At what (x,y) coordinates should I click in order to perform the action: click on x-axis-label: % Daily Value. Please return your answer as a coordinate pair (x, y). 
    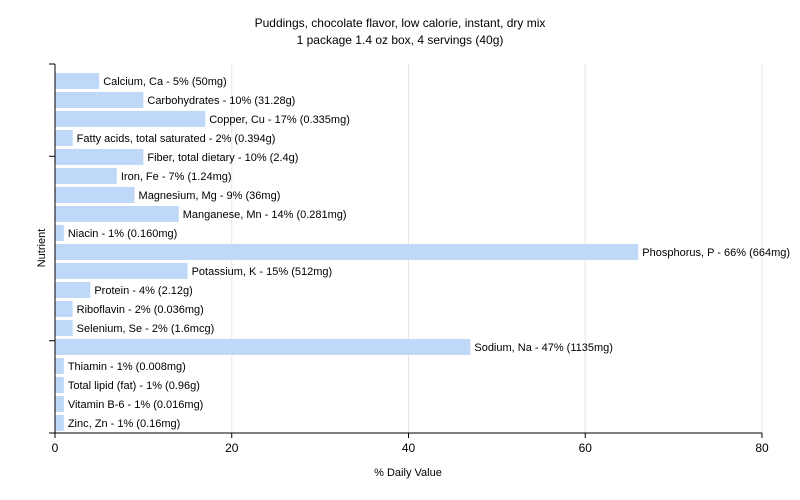
    Looking at the image, I should click on (408, 473).